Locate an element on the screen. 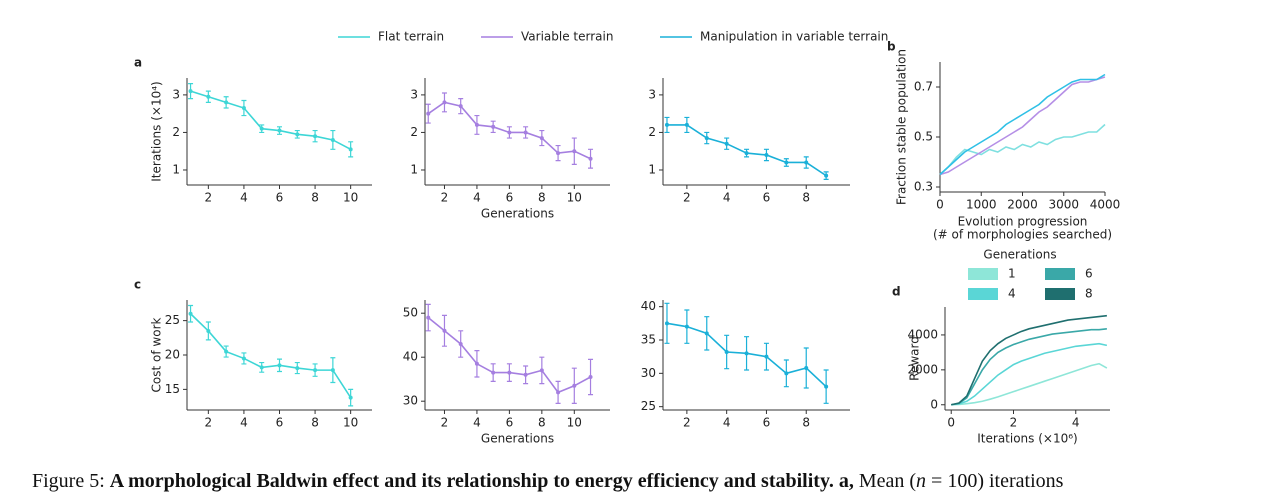 Image resolution: width=1282 pixels, height=496 pixels. y-tick-label: 40 is located at coordinates (648, 306).